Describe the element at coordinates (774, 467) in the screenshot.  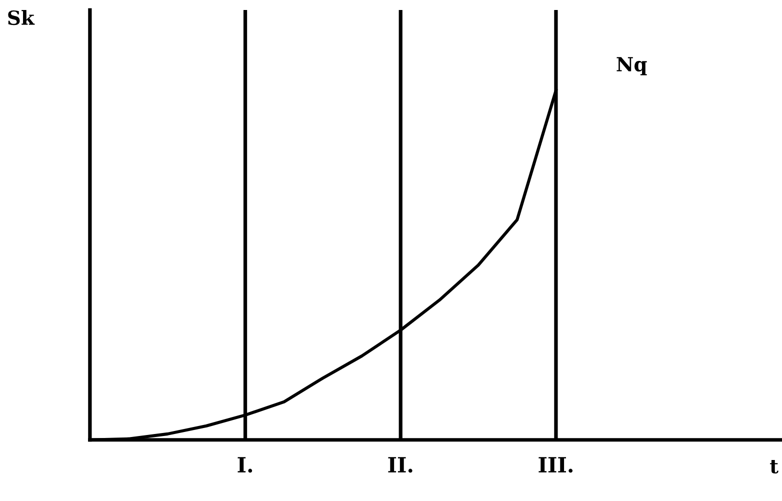
I see `text: t` at that location.